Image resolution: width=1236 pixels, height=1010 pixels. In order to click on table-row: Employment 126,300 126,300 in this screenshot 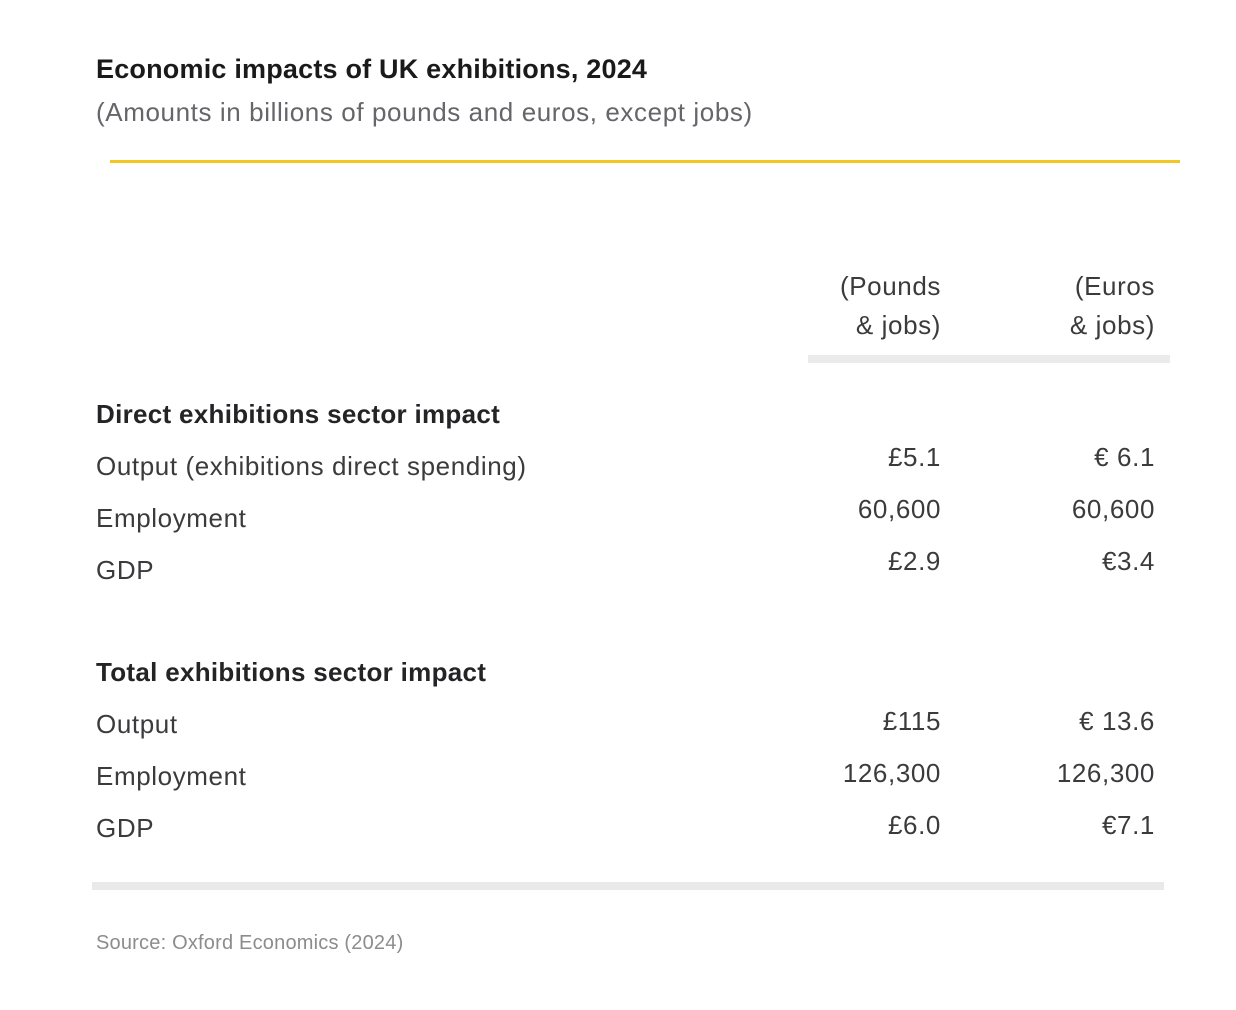, I will do `click(633, 776)`.